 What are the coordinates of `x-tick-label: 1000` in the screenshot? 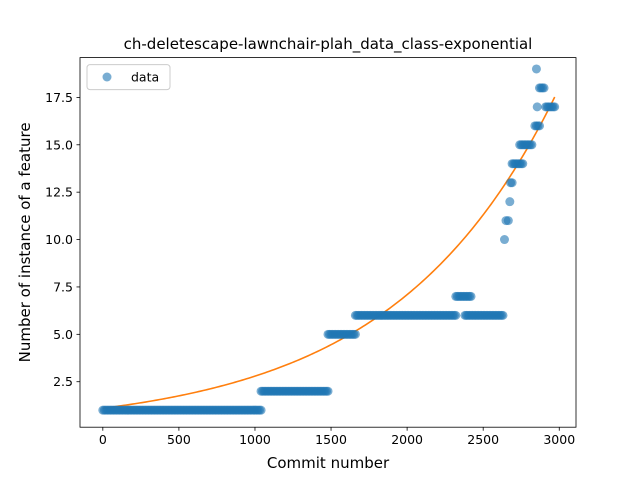 It's located at (255, 439).